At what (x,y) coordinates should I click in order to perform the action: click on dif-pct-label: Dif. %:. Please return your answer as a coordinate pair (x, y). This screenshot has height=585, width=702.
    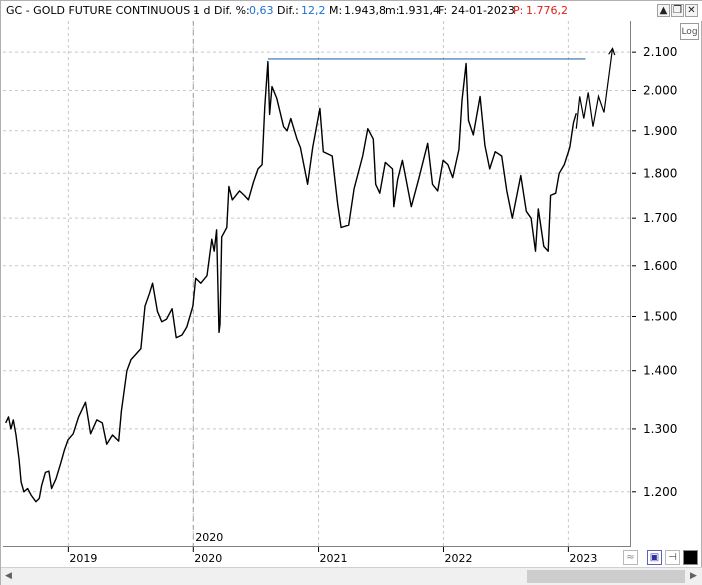
    Looking at the image, I should click on (232, 10).